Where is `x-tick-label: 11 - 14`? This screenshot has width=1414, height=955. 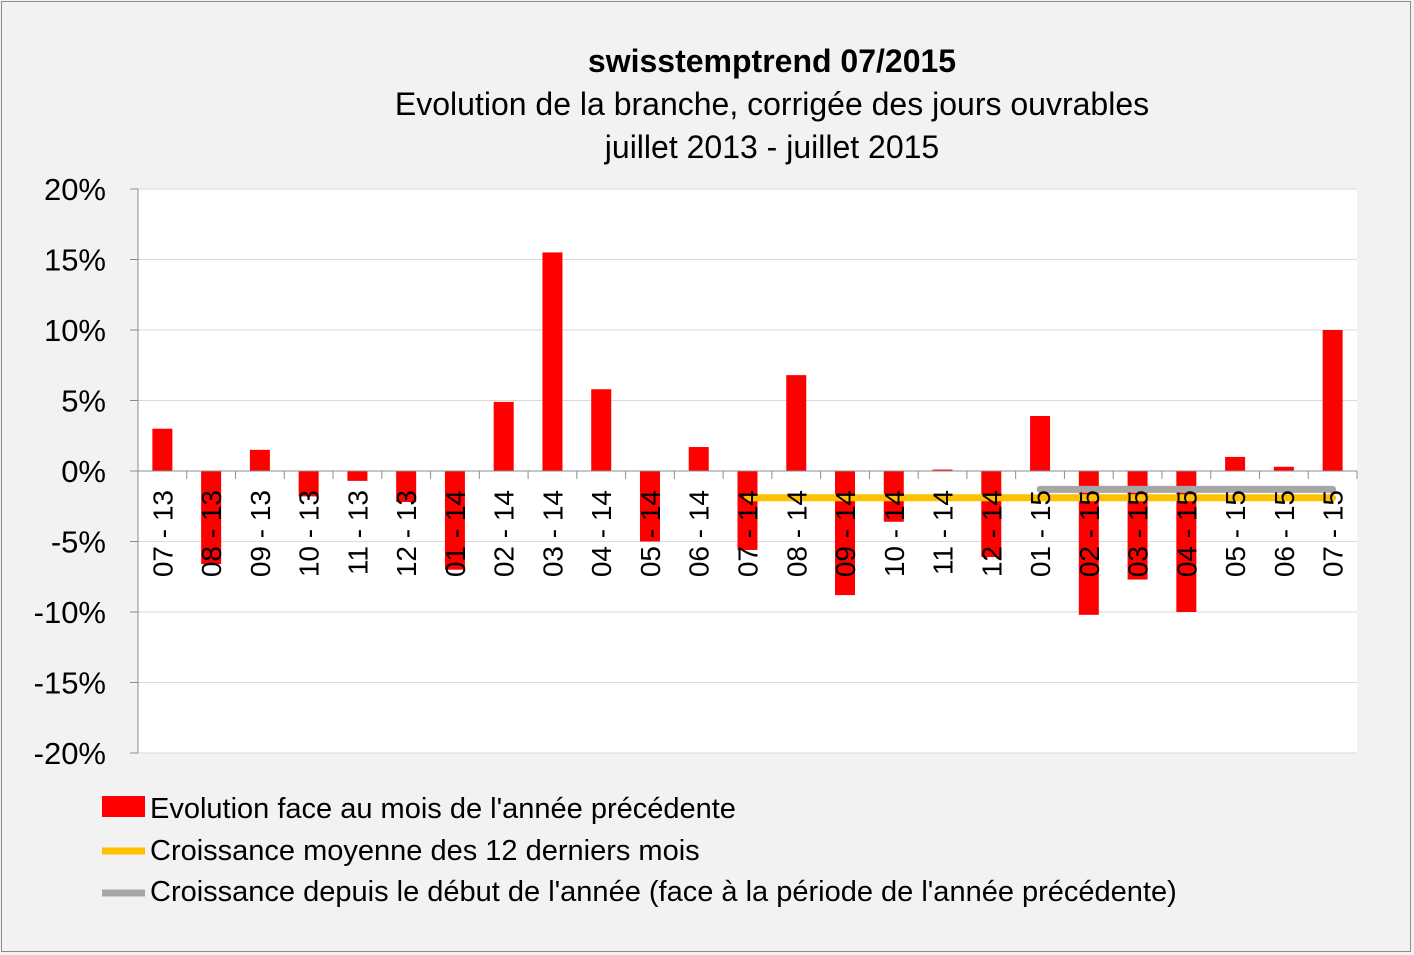 x-tick-label: 11 - 14 is located at coordinates (943, 532).